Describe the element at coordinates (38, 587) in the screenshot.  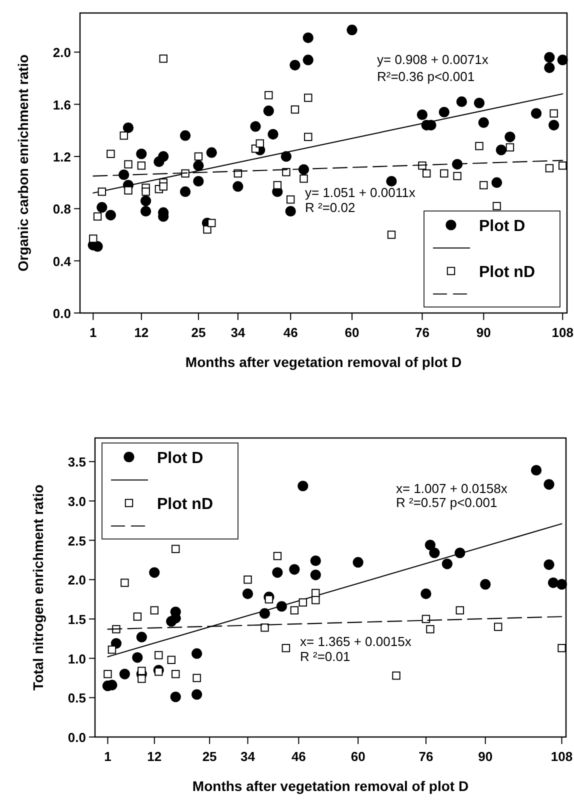
I see `y-axis-title: Total nitrogen enrichment ratio` at that location.